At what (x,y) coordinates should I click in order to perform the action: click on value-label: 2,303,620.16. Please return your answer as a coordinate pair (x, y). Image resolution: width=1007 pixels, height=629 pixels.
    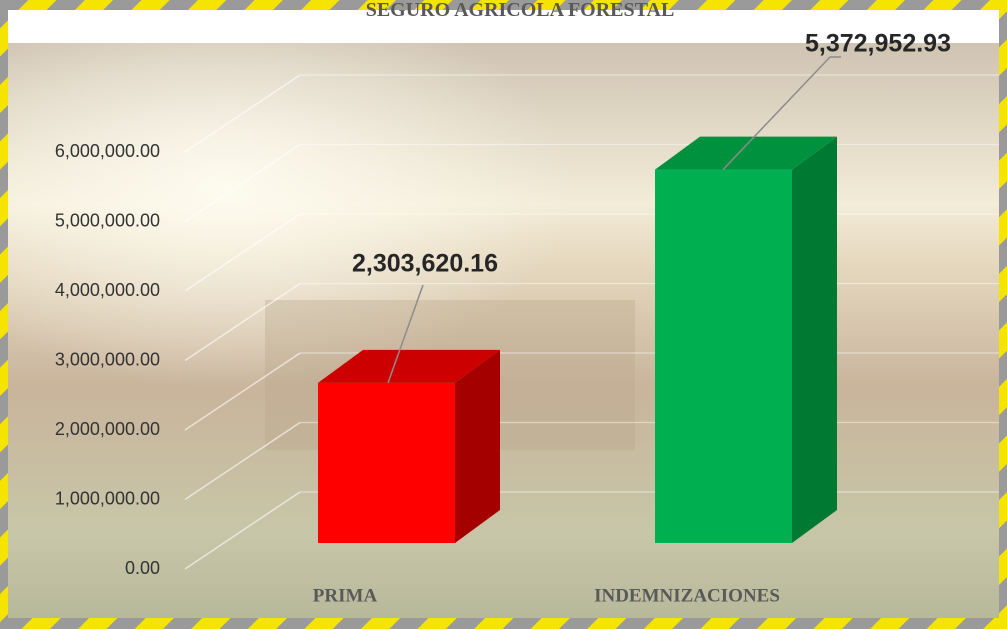
    Looking at the image, I should click on (425, 264).